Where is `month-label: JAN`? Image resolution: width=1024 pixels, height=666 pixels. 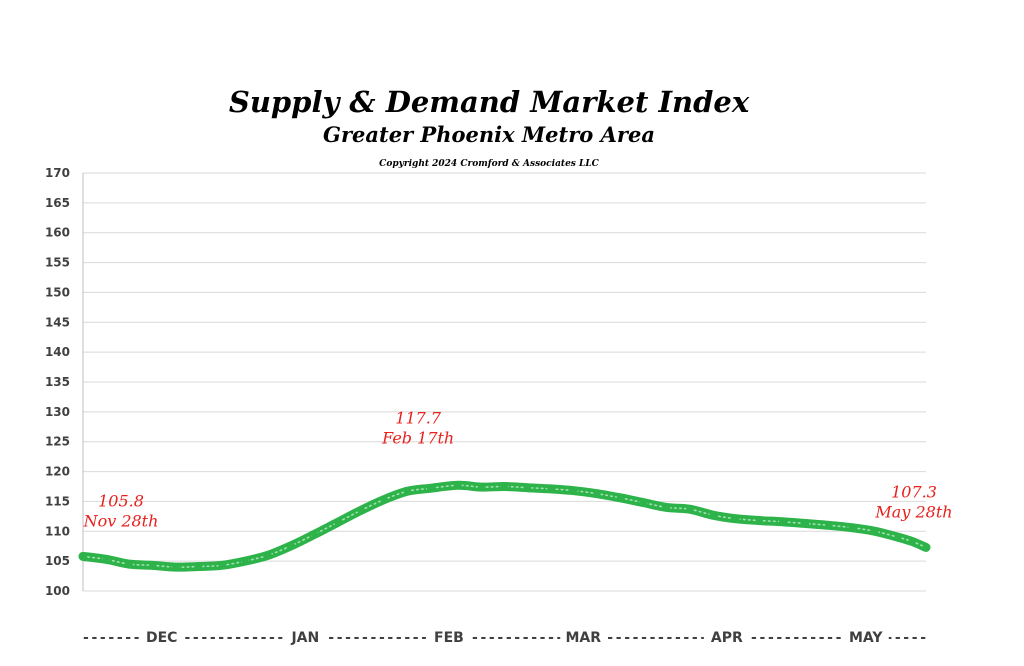
month-label: JAN is located at coordinates (304, 638).